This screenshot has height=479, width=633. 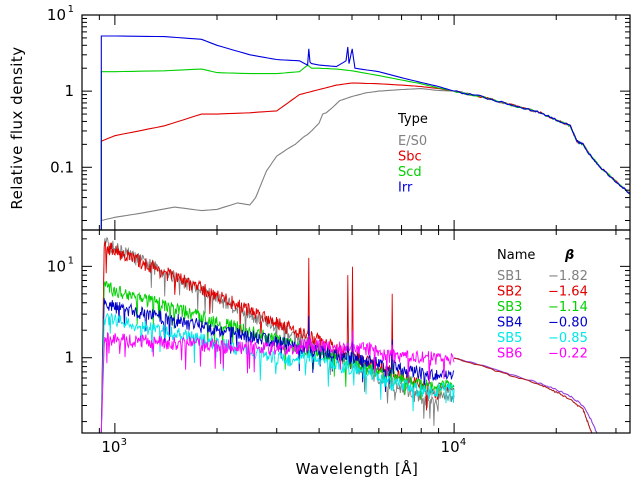 I want to click on legend-beta-sb1: −1.82, so click(x=568, y=276).